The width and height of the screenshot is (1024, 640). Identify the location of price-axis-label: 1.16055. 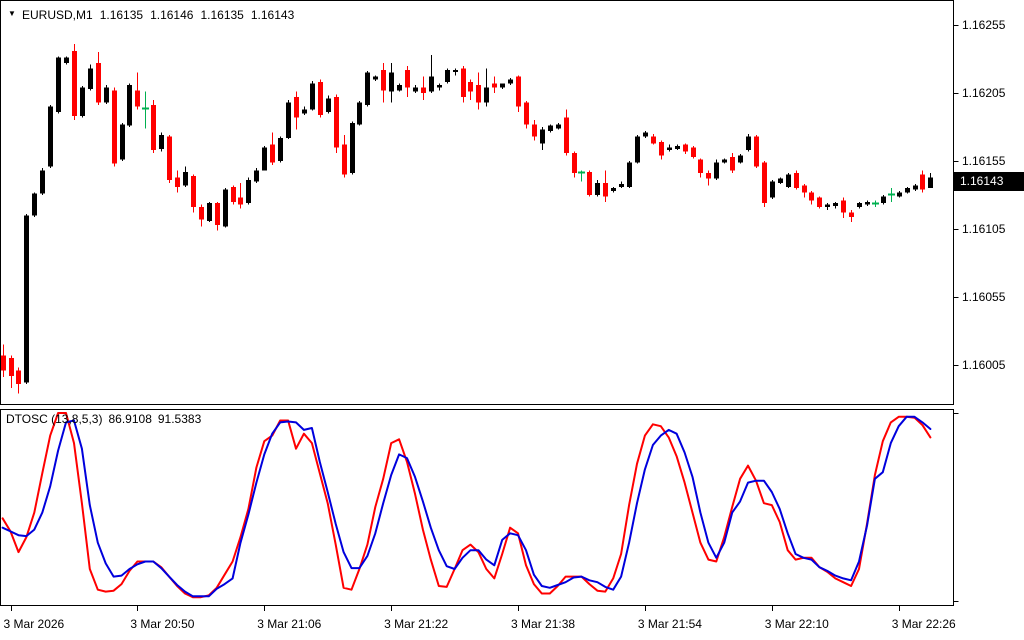
(984, 297).